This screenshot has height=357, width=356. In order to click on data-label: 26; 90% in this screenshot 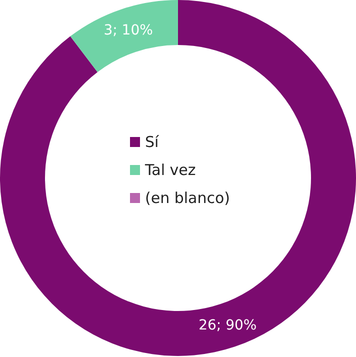, I will do `click(227, 325)`.